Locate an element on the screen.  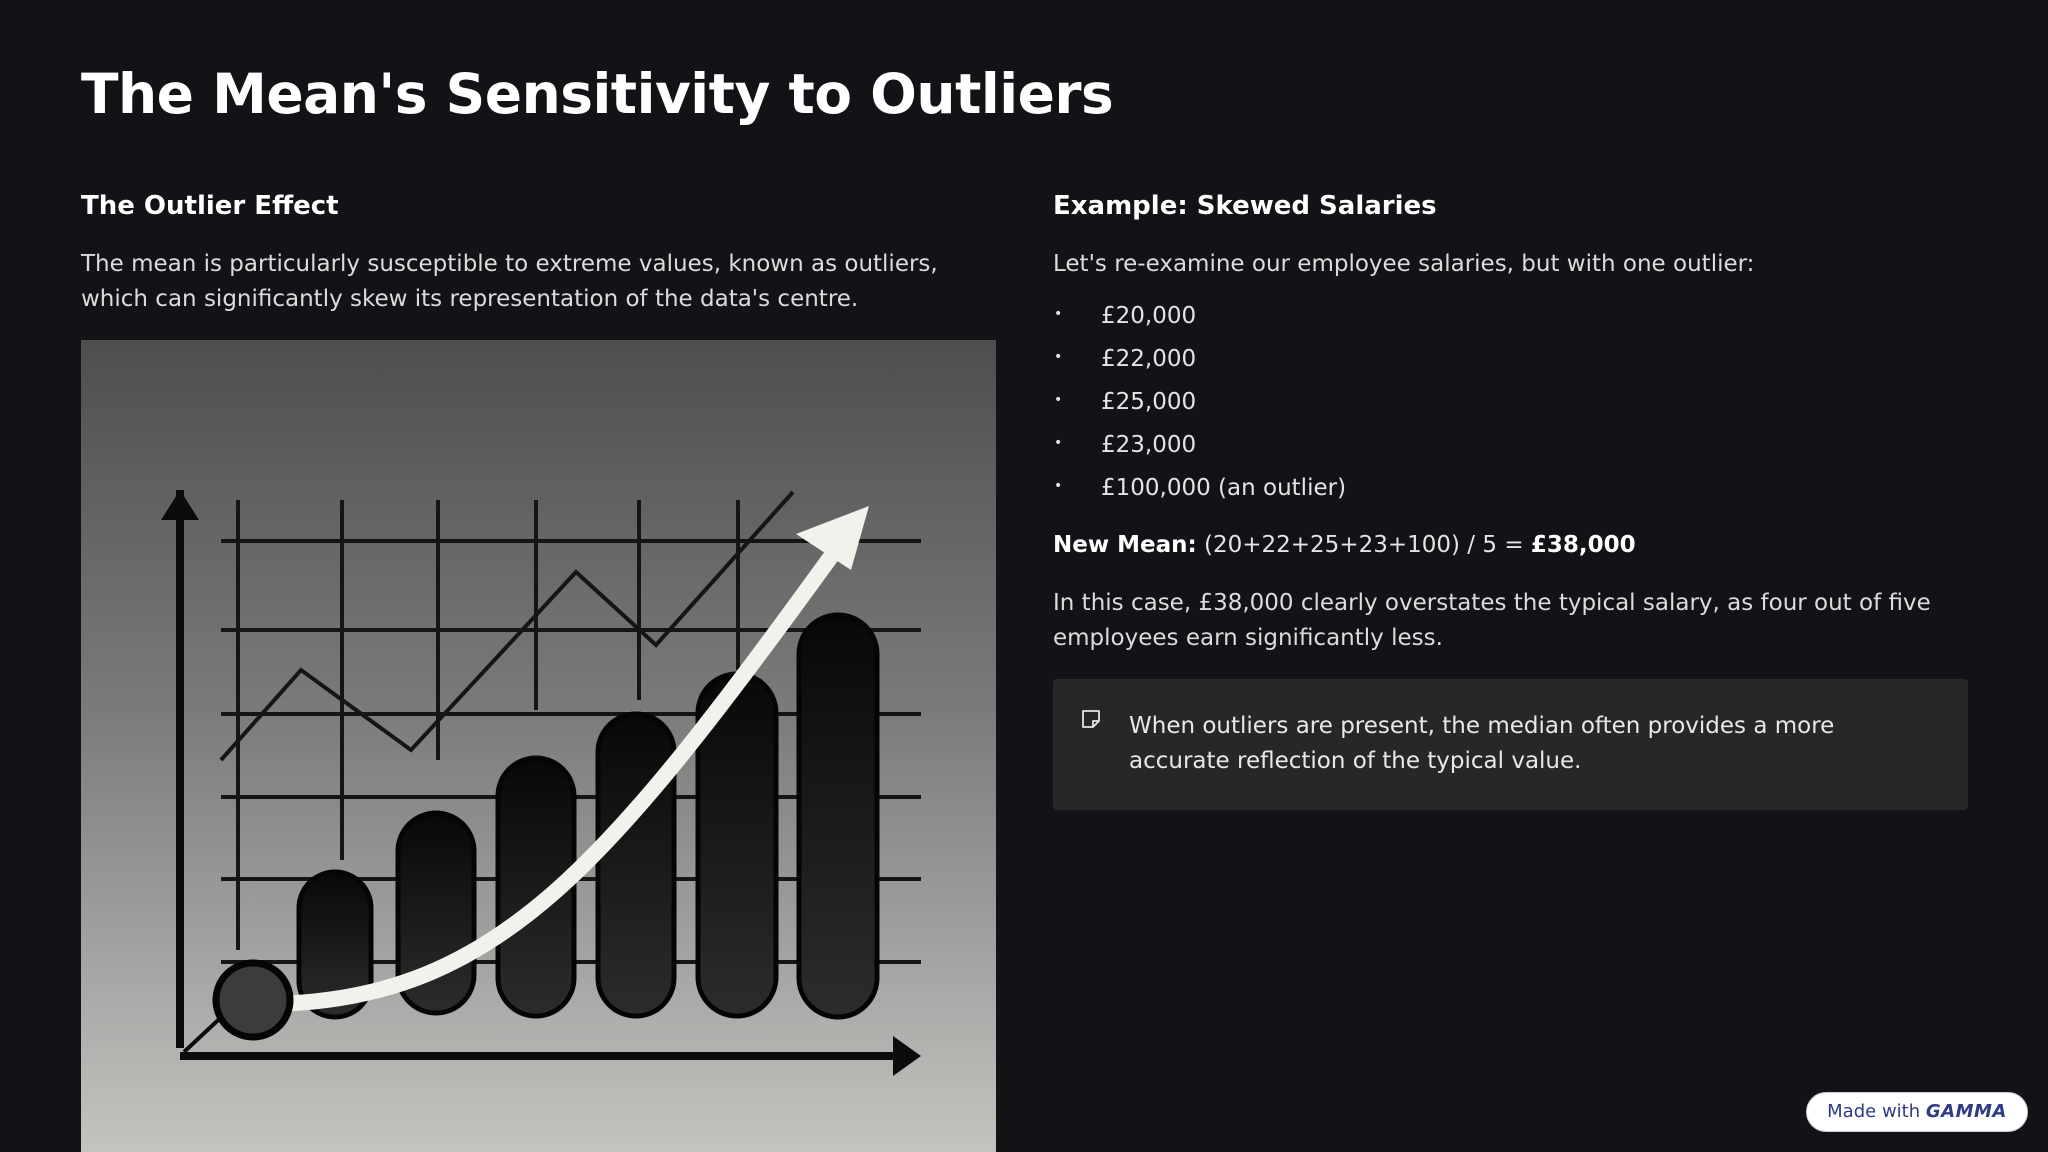
start-point is located at coordinates (253, 1000).